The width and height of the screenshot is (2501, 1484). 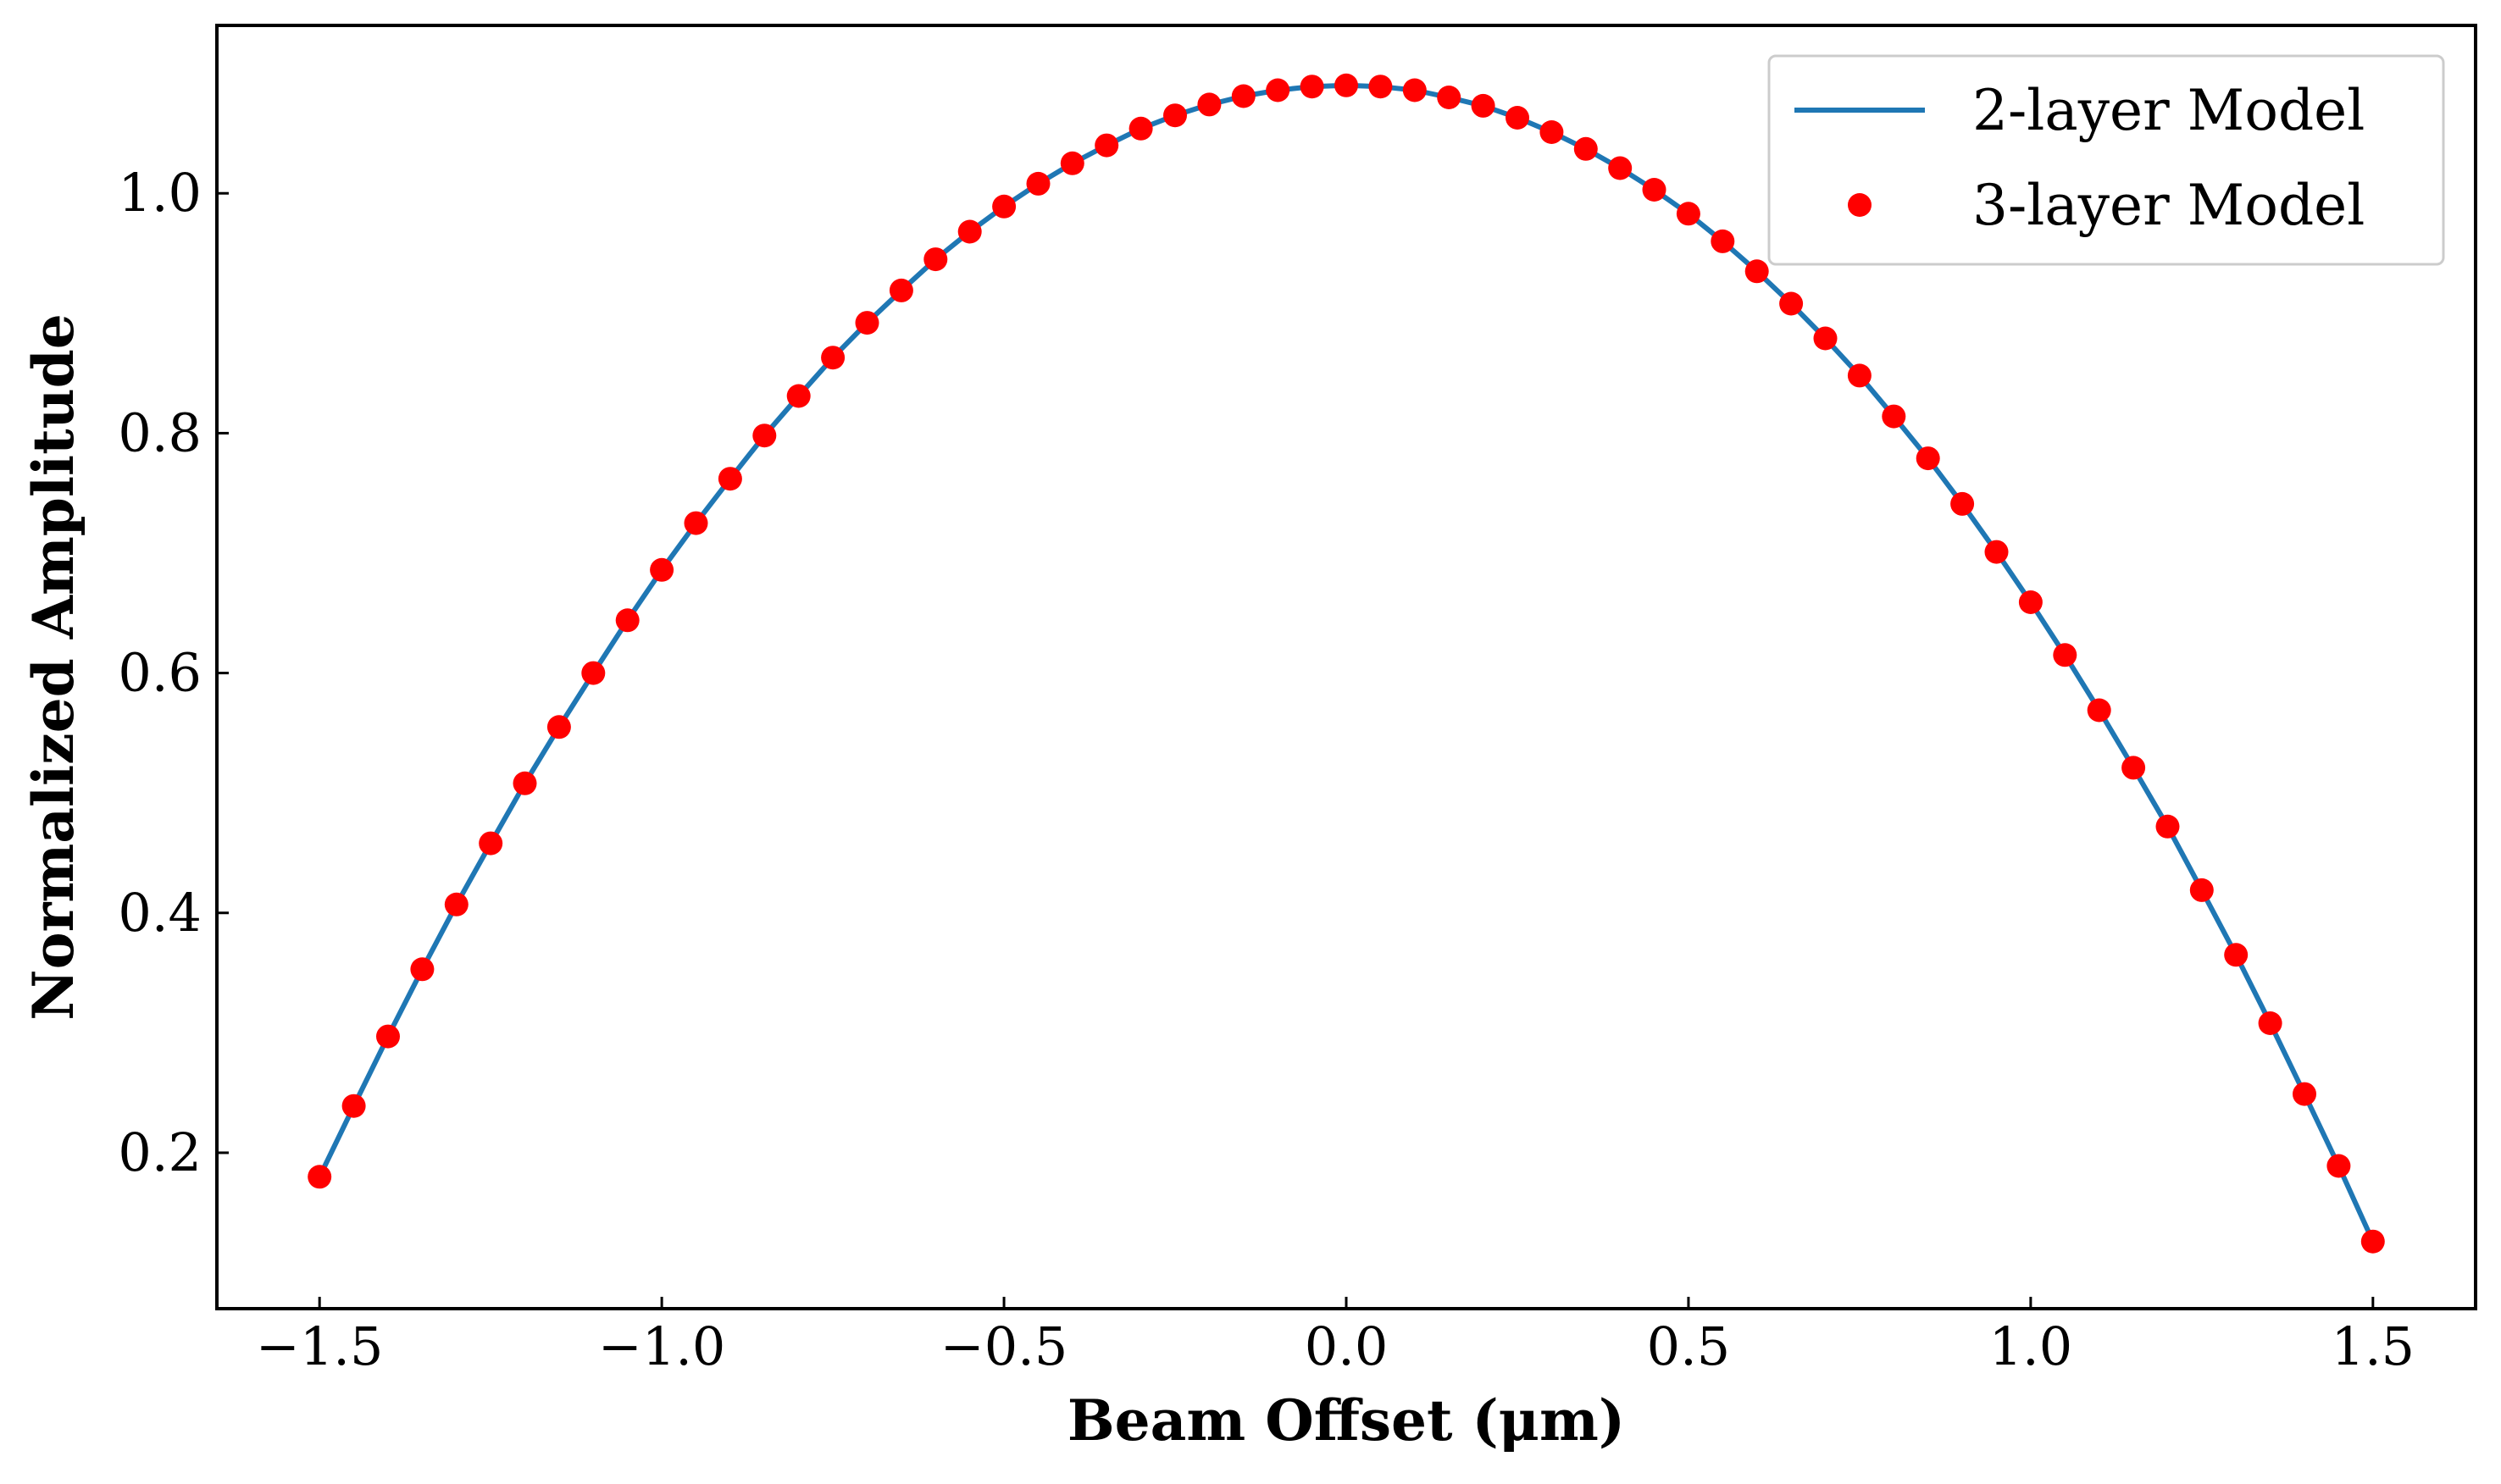 I want to click on y-tick-label: 1.0, so click(x=160, y=193).